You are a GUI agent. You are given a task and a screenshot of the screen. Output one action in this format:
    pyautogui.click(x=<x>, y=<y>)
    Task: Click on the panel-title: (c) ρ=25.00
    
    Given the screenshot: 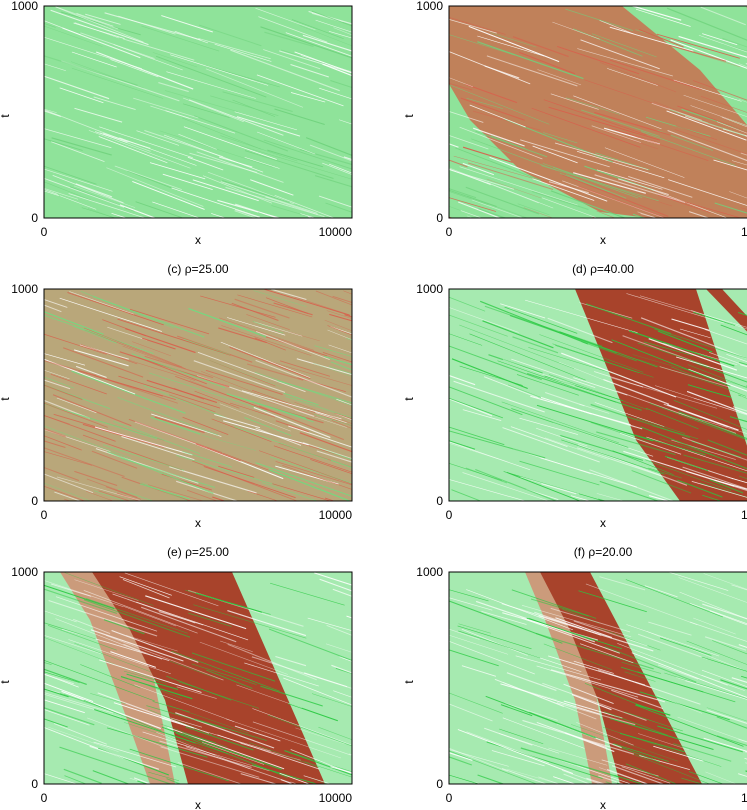 What is the action you would take?
    pyautogui.click(x=198, y=269)
    